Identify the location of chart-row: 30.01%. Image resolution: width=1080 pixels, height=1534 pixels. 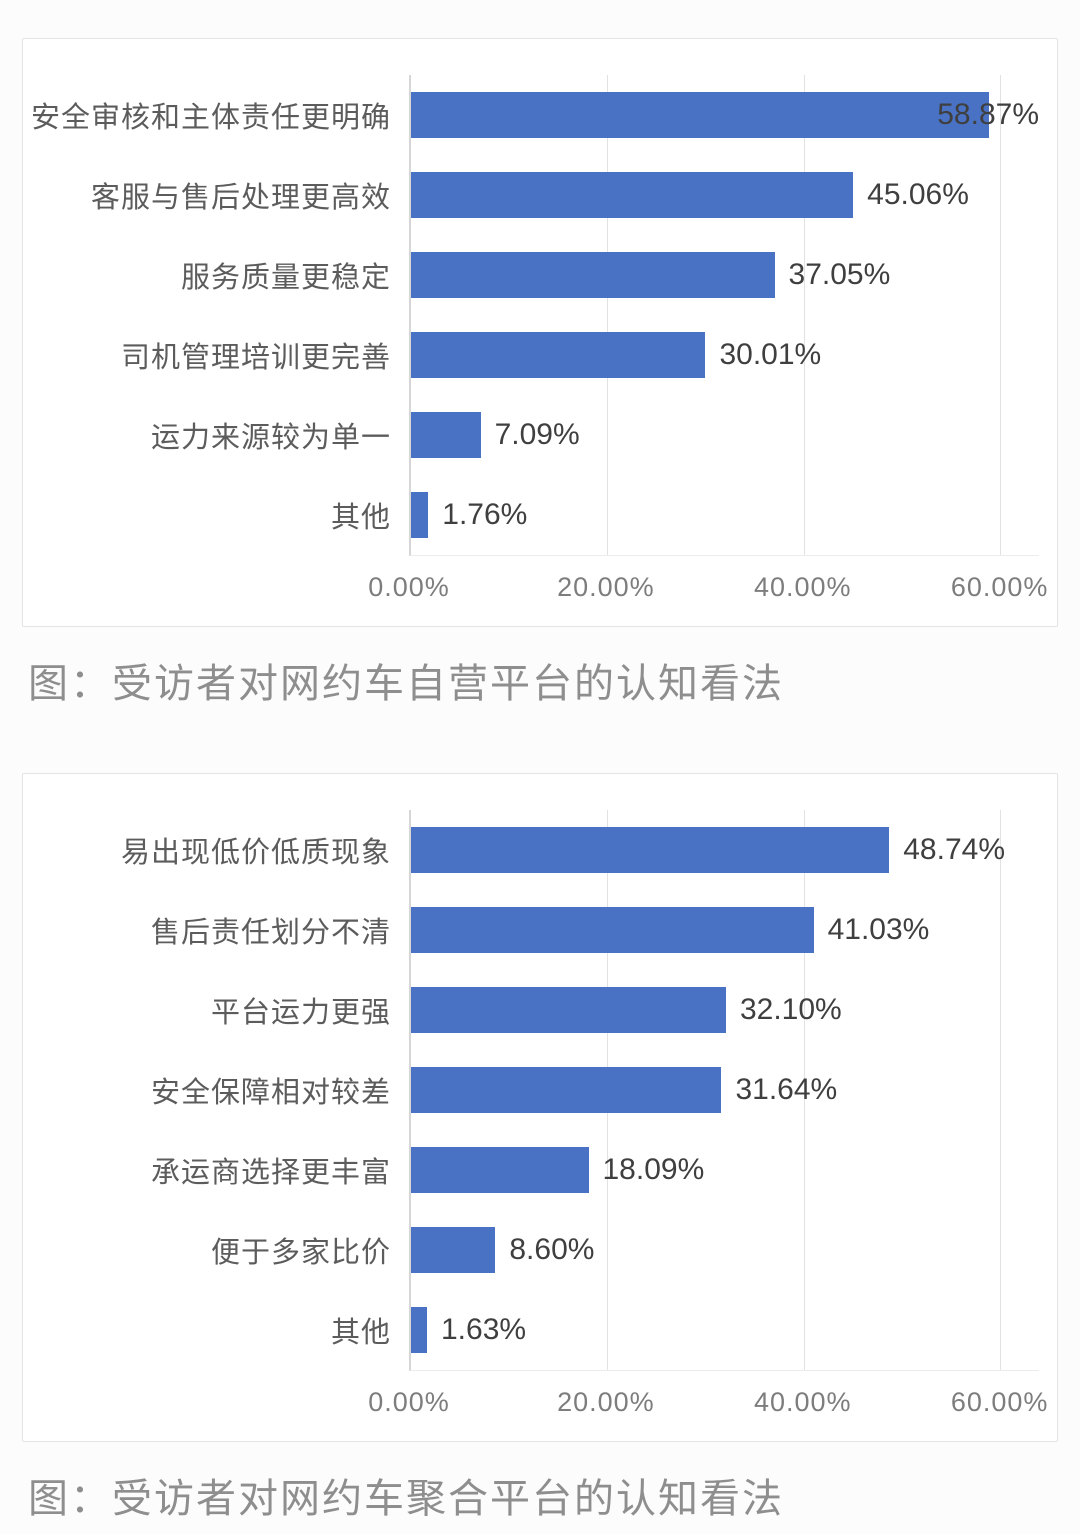
(725, 355).